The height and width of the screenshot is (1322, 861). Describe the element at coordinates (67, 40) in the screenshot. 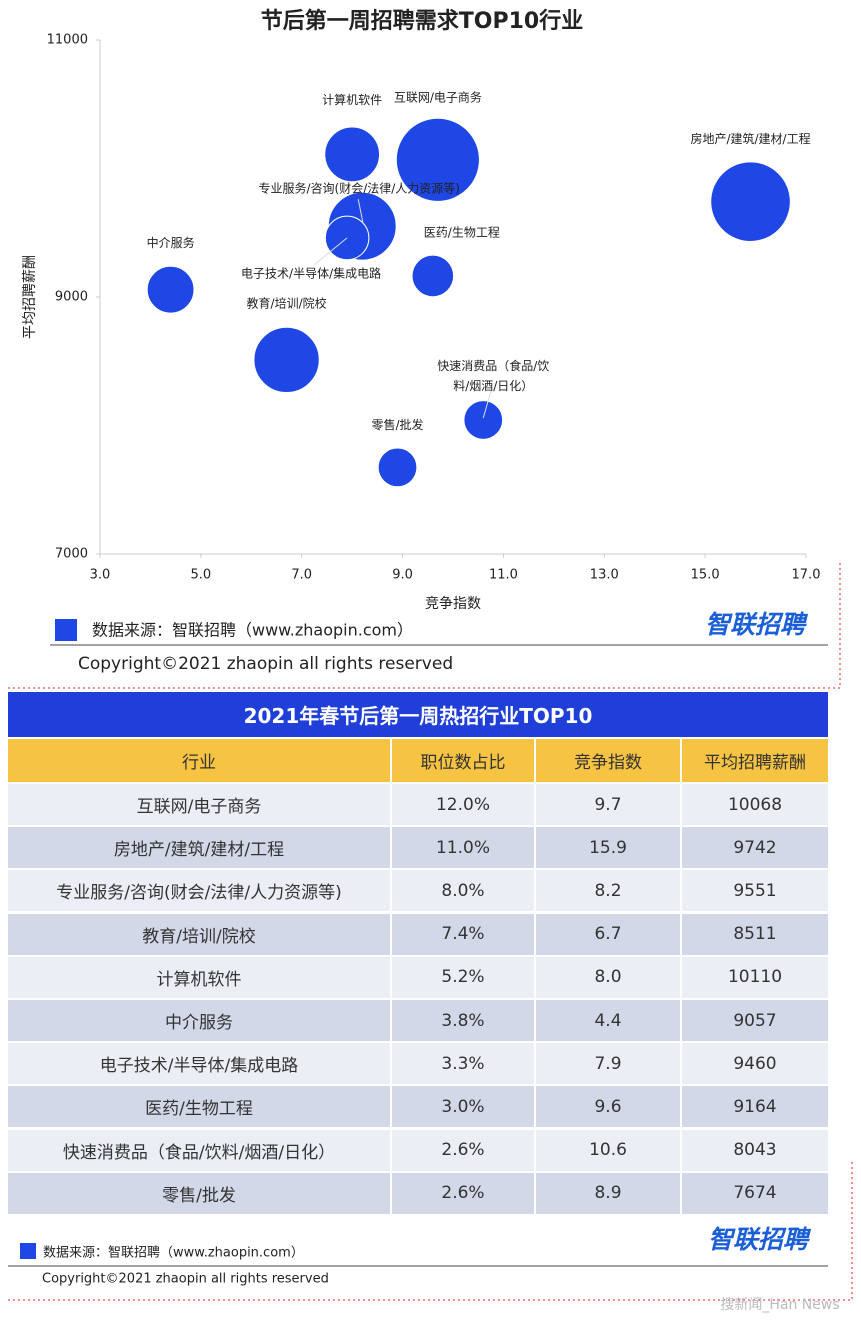

I see `y-tick-label: 11000` at that location.